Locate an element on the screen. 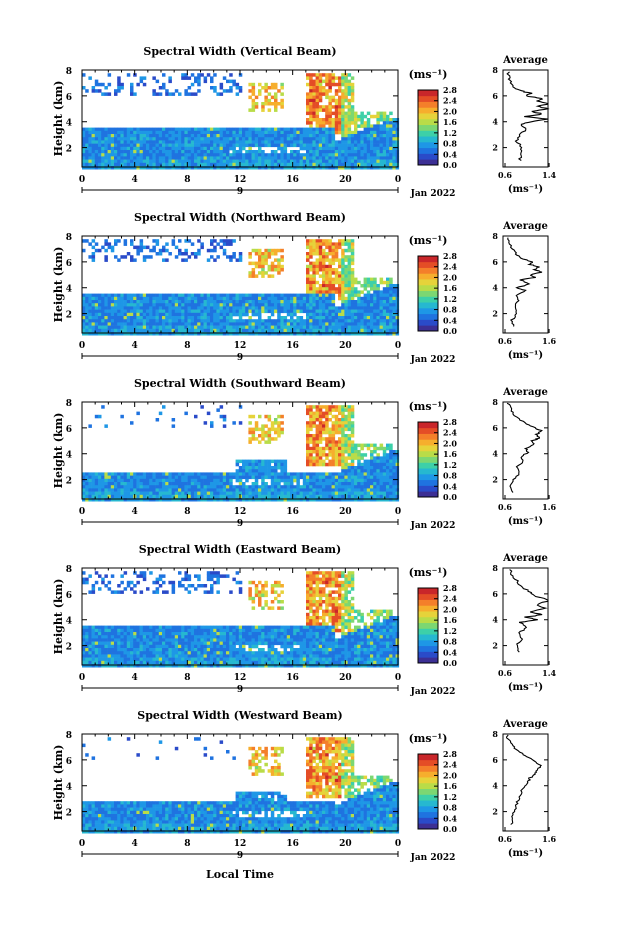  average-title: Average is located at coordinates (525, 60).